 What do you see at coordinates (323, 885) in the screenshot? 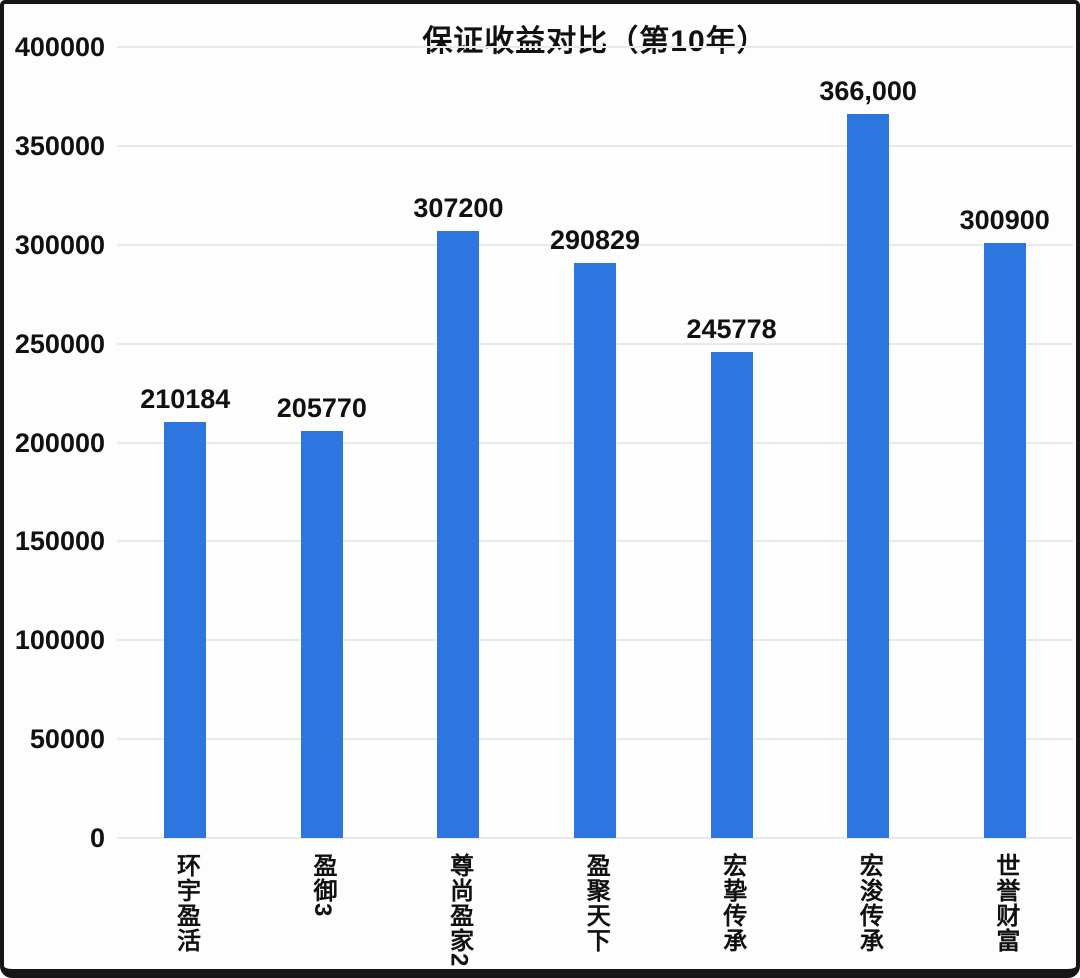
I see `x-category-label: 盈御3` at bounding box center [323, 885].